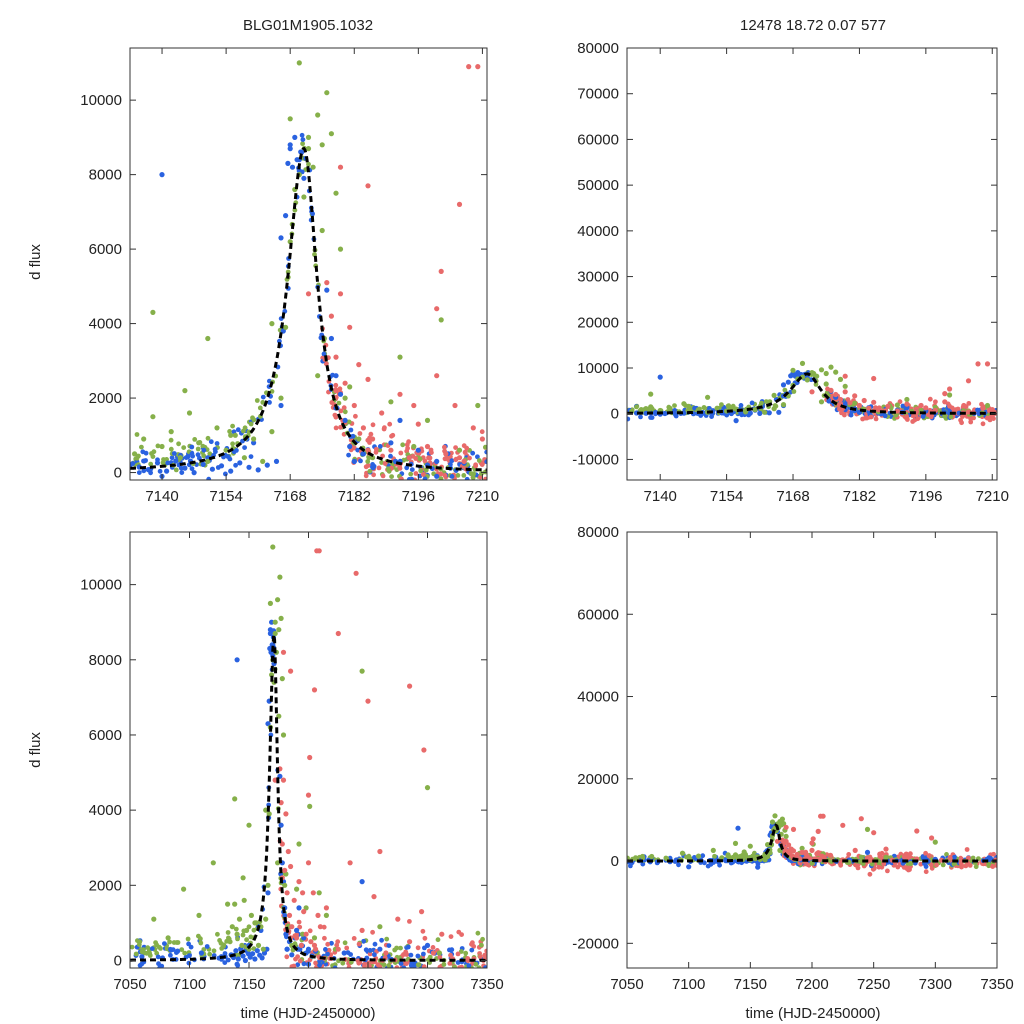  Describe the element at coordinates (595, 943) in the screenshot. I see `y-tick-label: -20000` at that location.